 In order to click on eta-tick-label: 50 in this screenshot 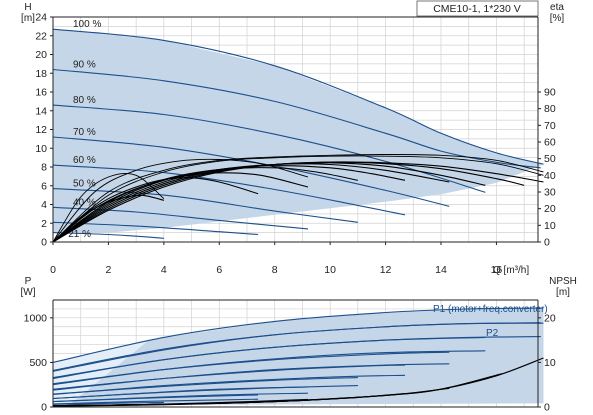, I will do `click(550, 159)`.